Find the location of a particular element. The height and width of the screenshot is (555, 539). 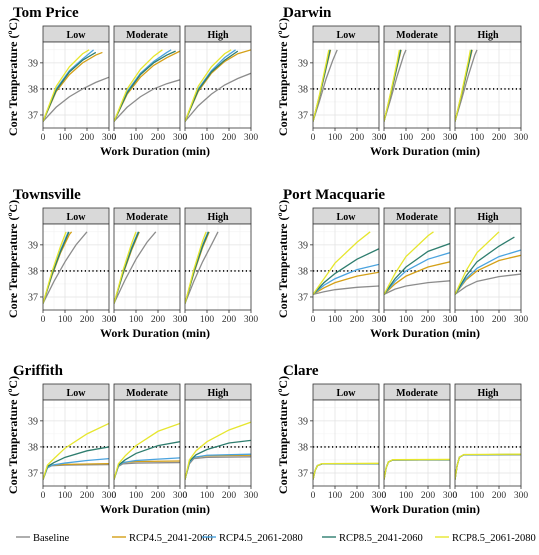

legend-label: RCP8.5_2061-2080 is located at coordinates (494, 538).